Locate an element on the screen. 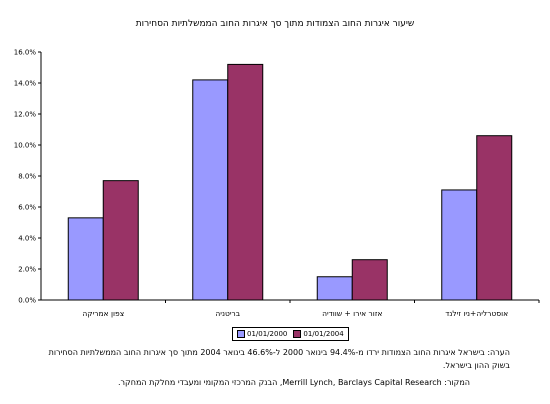 Image resolution: width=550 pixels, height=404 pixels. legend-item-2000: 01/01/2000 is located at coordinates (262, 334).